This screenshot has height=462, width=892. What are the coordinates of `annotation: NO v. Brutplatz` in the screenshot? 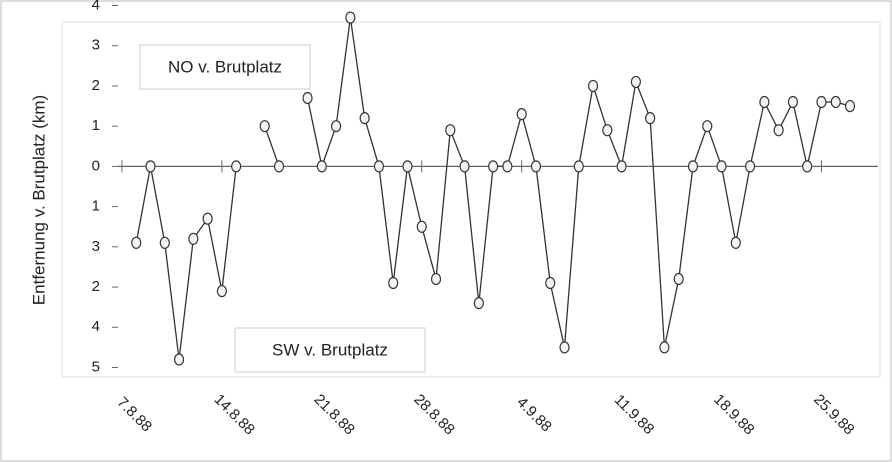 It's located at (225, 66).